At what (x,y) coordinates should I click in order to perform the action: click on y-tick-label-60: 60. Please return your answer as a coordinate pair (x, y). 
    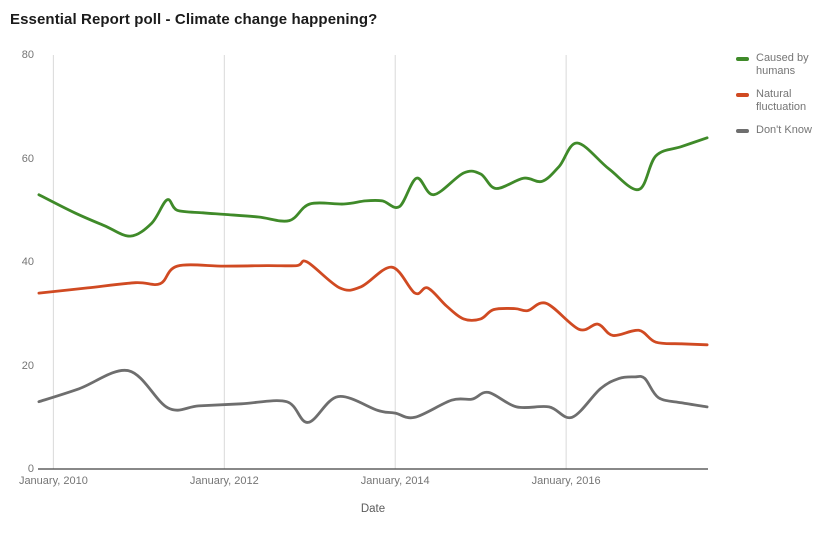
    Looking at the image, I should click on (27, 158).